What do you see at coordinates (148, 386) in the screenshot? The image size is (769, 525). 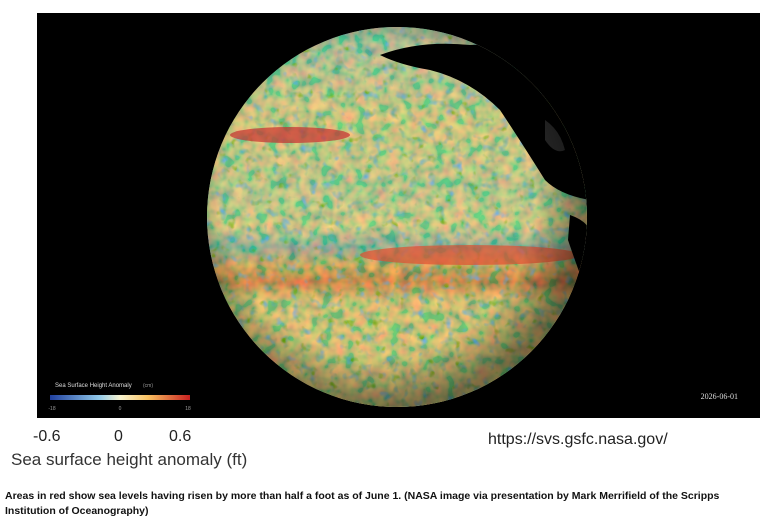 I see `colorbar-unit: (cm)` at bounding box center [148, 386].